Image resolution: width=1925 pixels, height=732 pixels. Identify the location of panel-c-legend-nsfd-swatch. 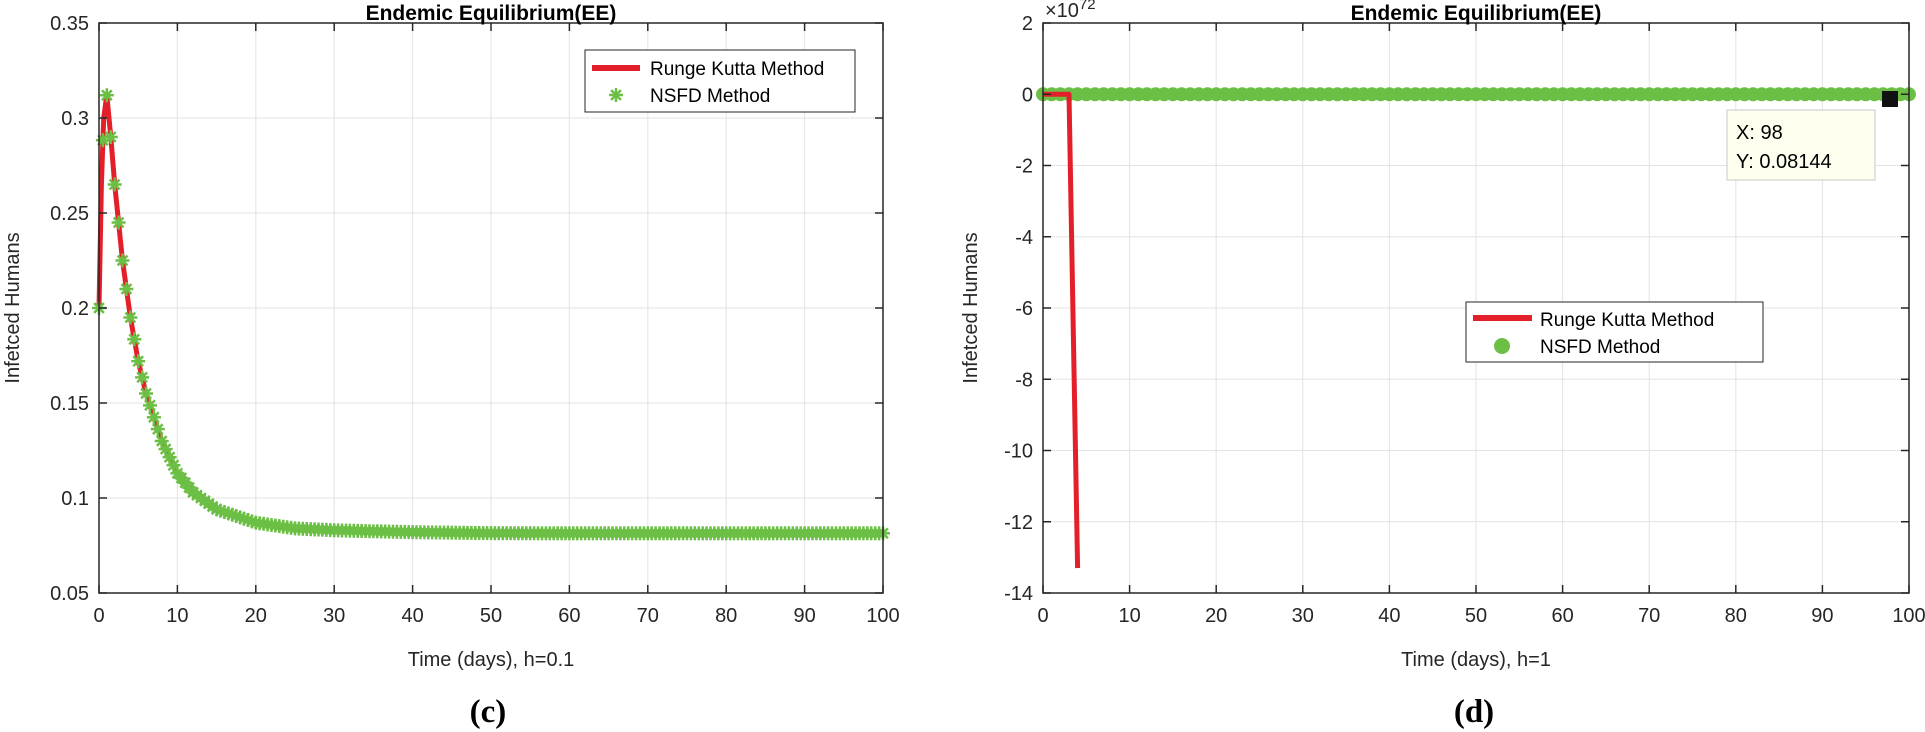
(616, 95).